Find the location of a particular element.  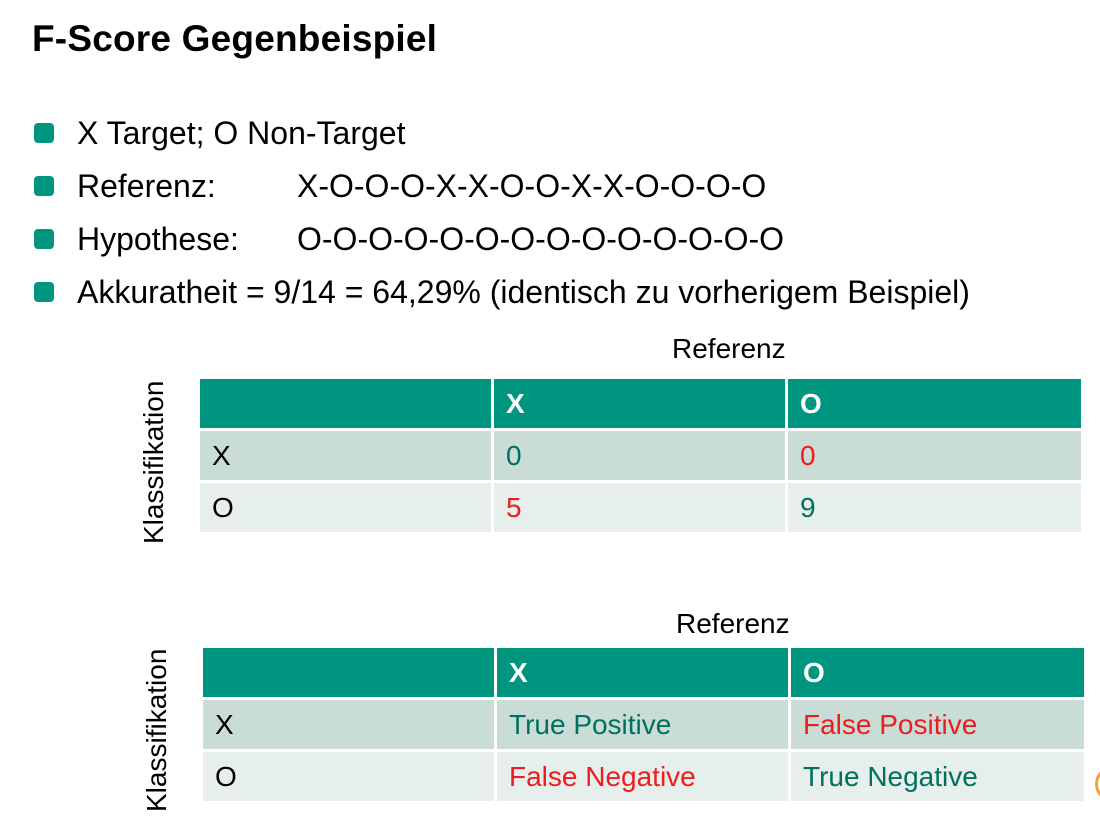

partial-circle-decoration-icon is located at coordinates (1097, 784).